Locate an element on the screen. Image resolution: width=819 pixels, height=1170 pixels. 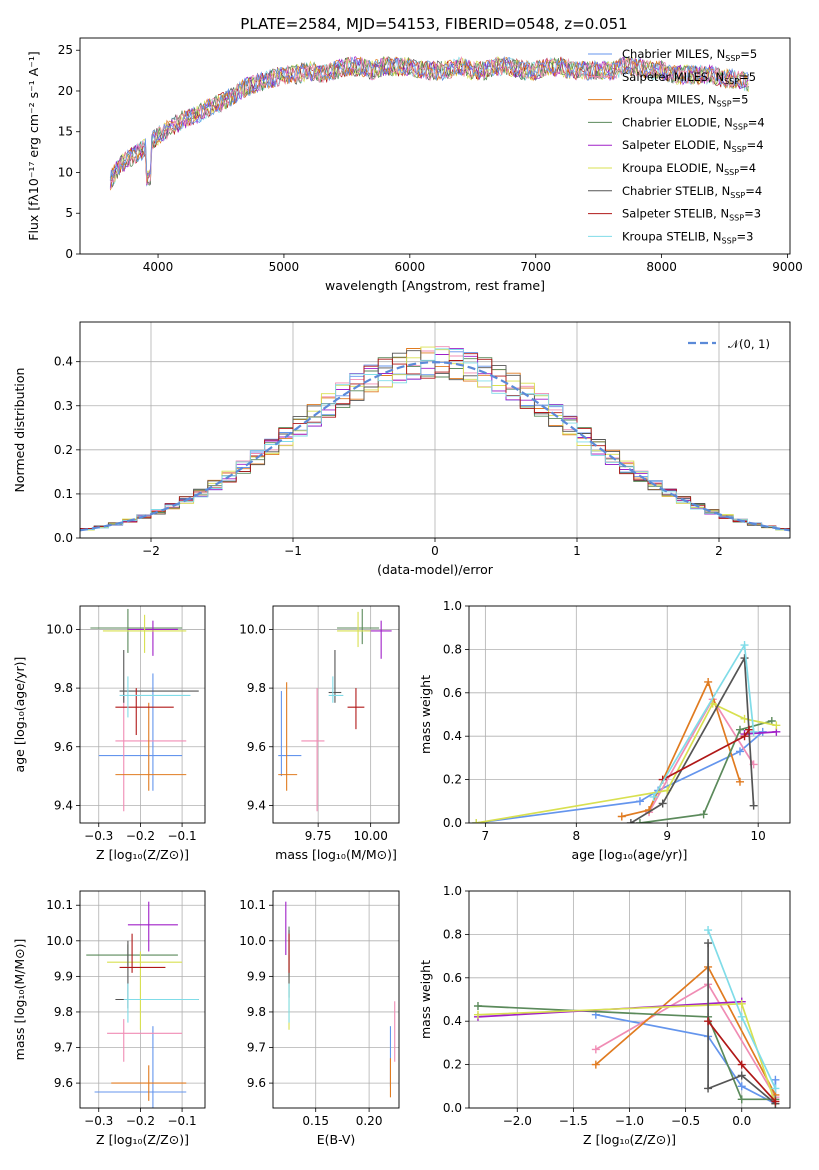
y-tick-label: 0.4 is located at coordinates (452, 1021).